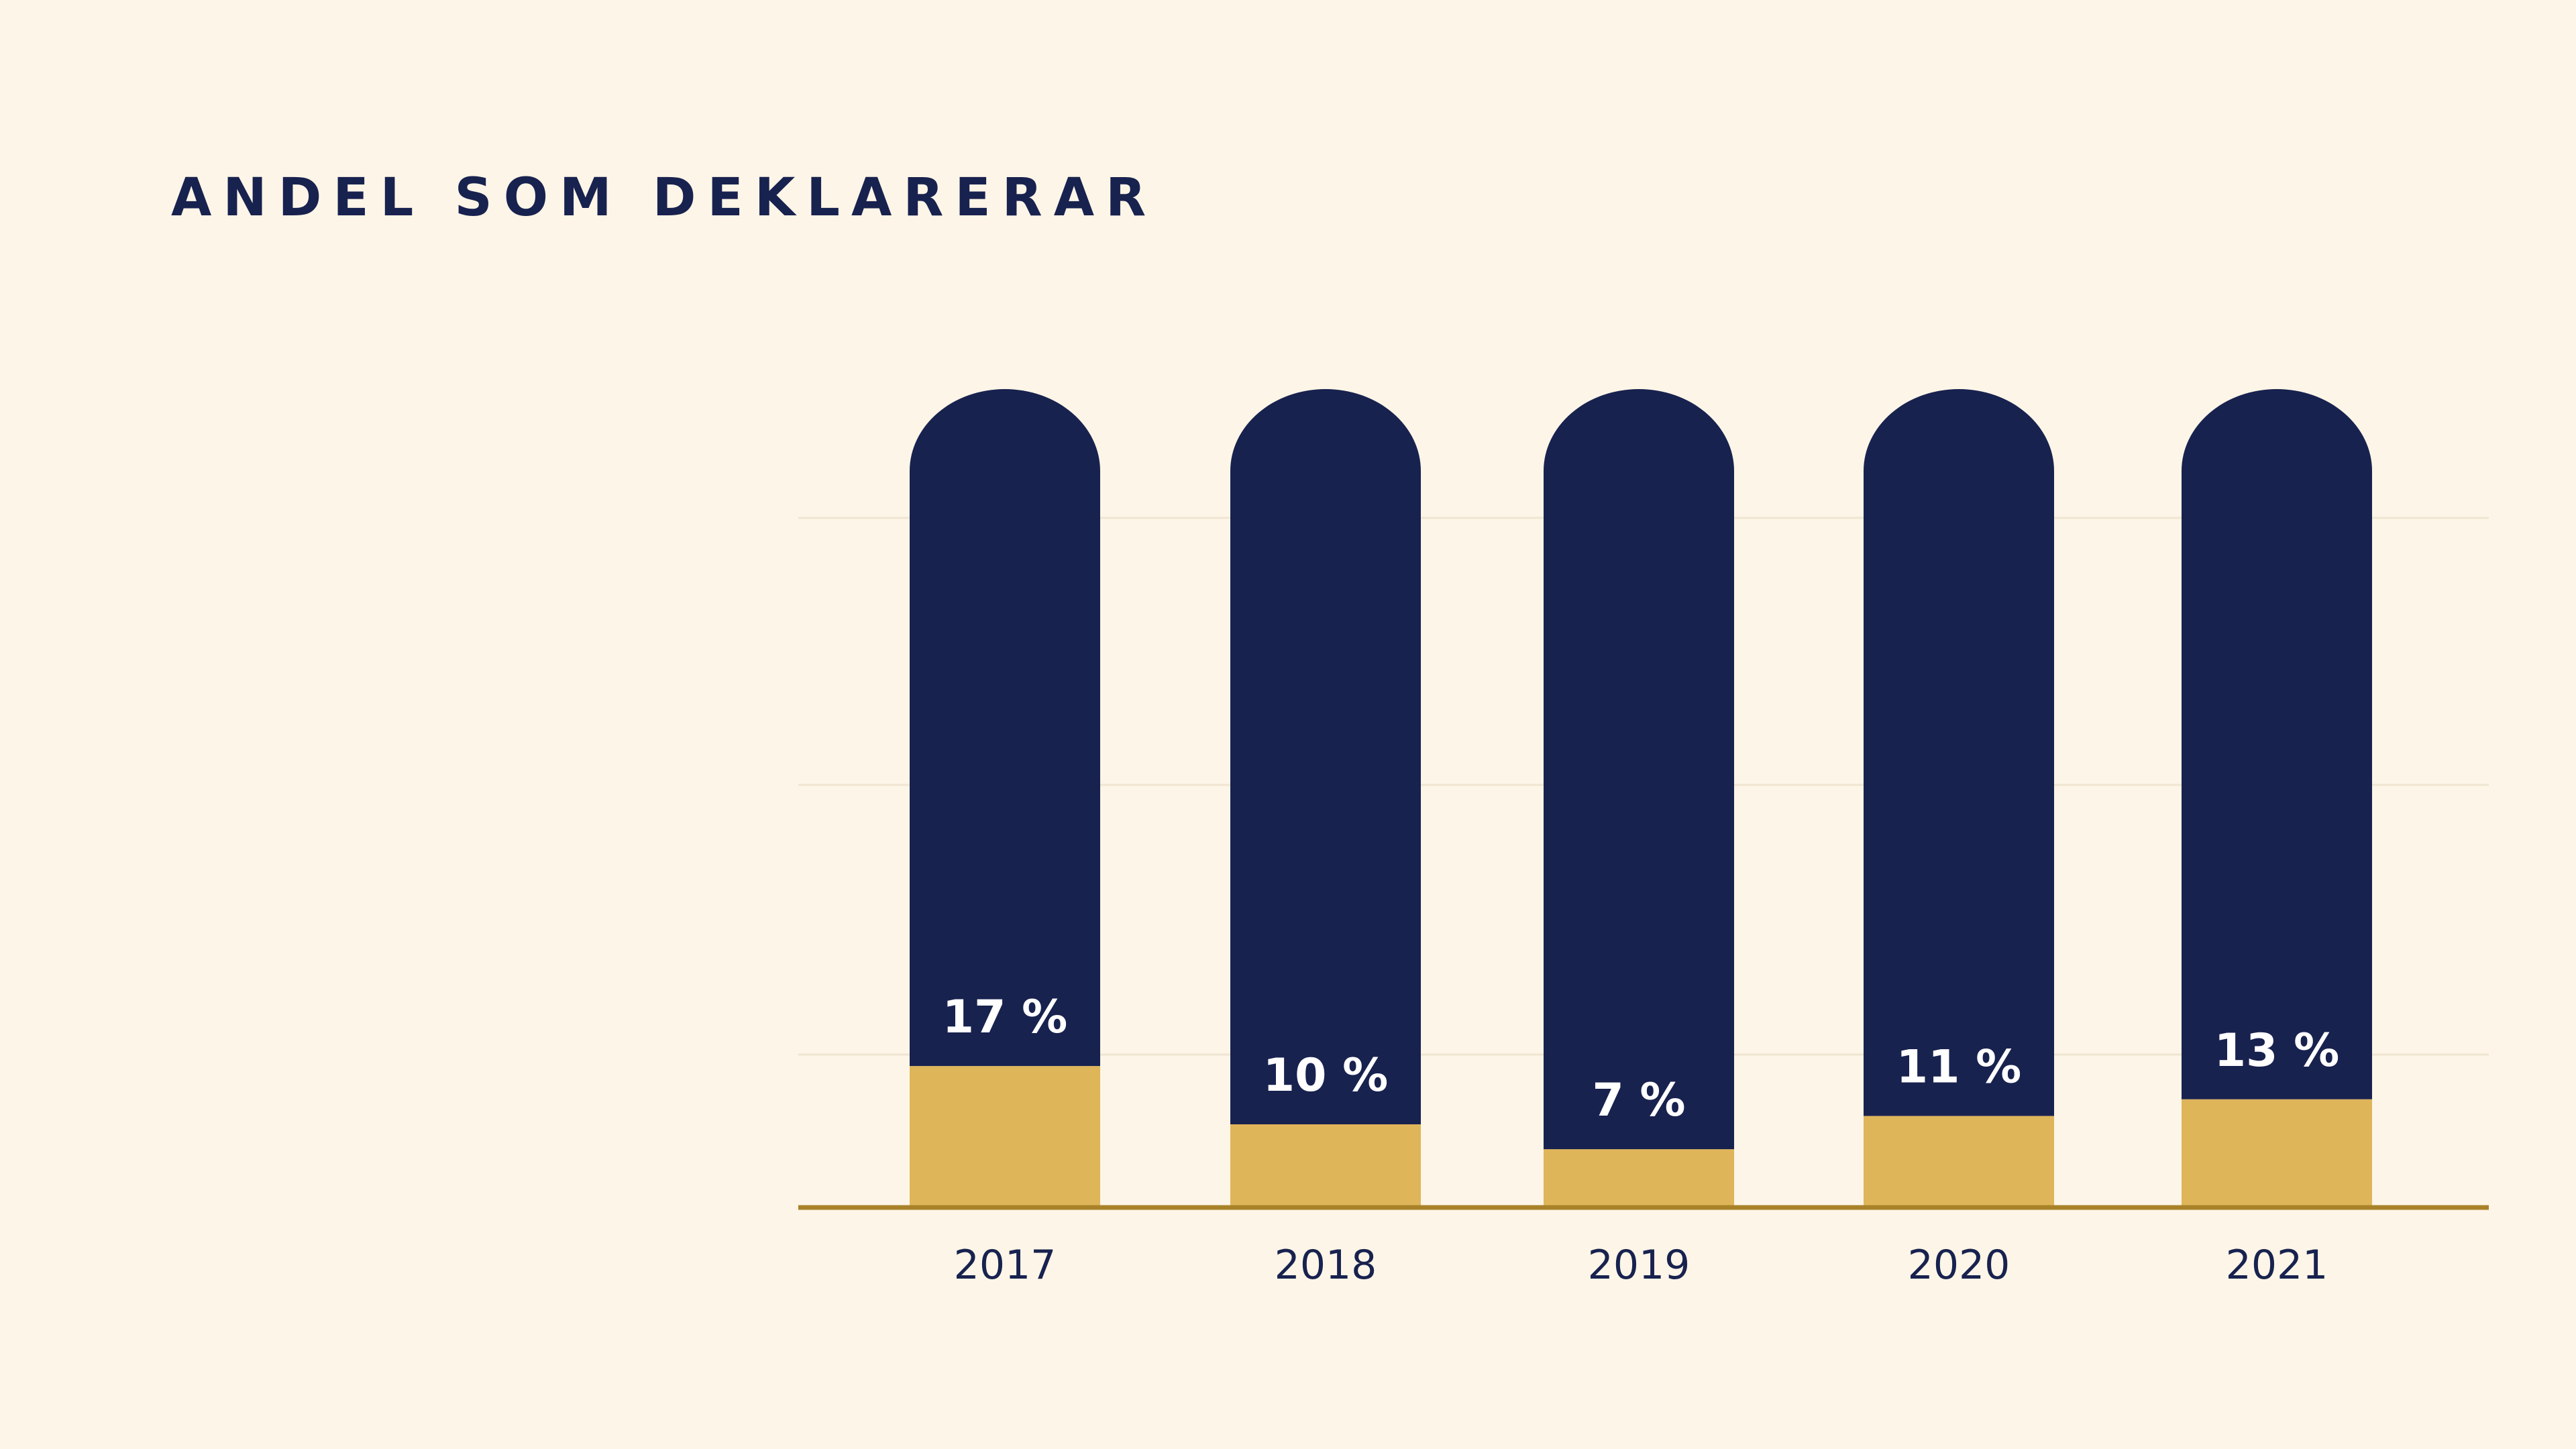 Image resolution: width=2576 pixels, height=1449 pixels. I want to click on bar-value-label: 11 %, so click(1958, 1067).